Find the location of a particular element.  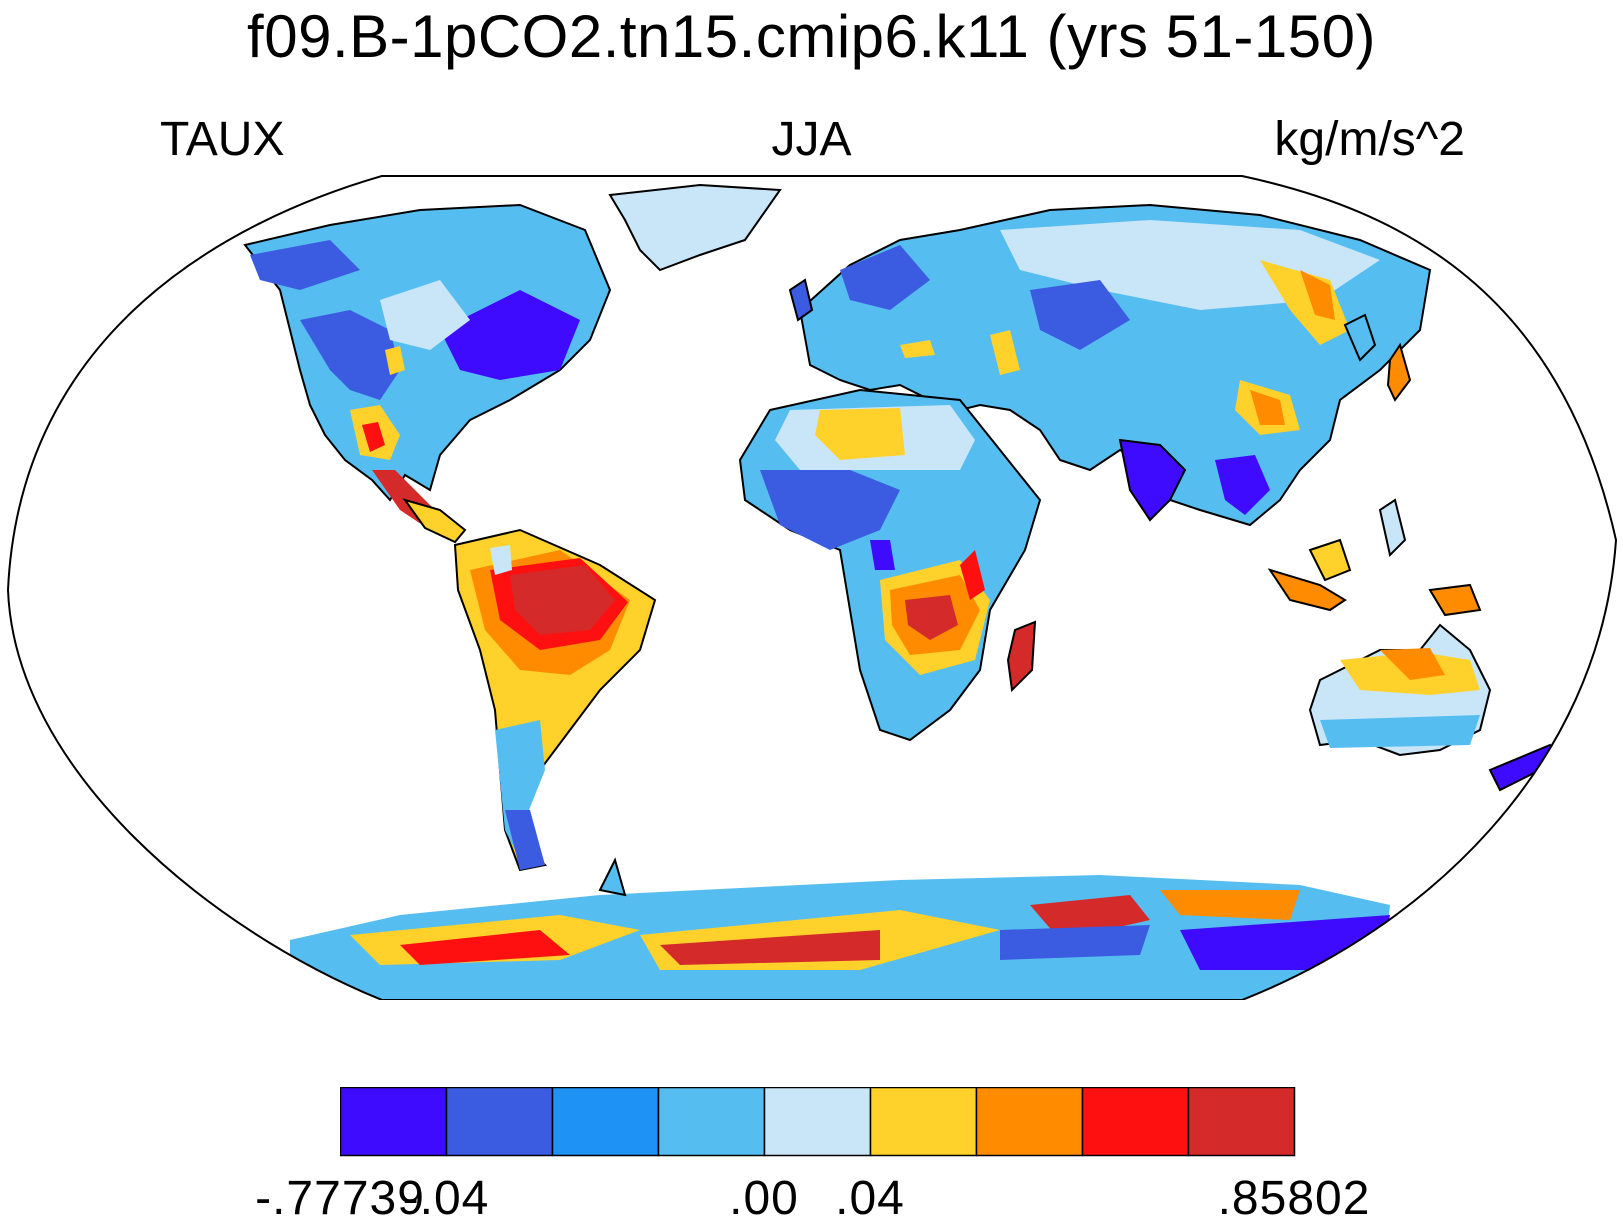

greenland is located at coordinates (695, 227).